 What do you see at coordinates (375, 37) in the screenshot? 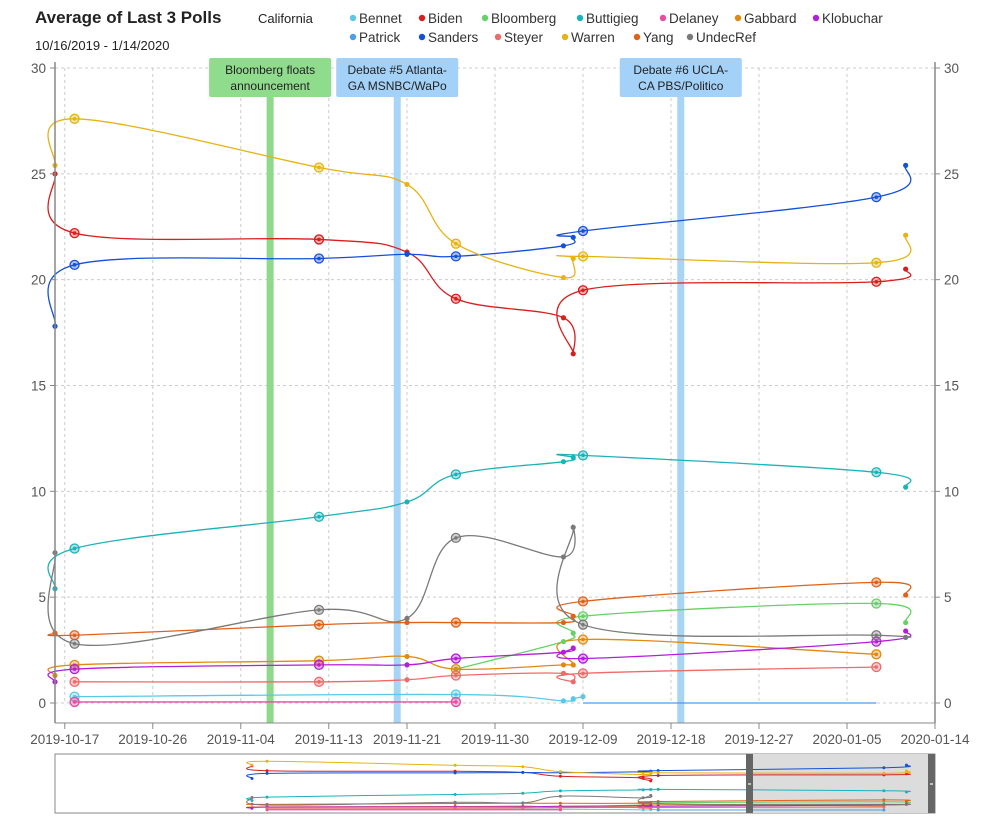
I see `legend-item-patrick: Patrick` at bounding box center [375, 37].